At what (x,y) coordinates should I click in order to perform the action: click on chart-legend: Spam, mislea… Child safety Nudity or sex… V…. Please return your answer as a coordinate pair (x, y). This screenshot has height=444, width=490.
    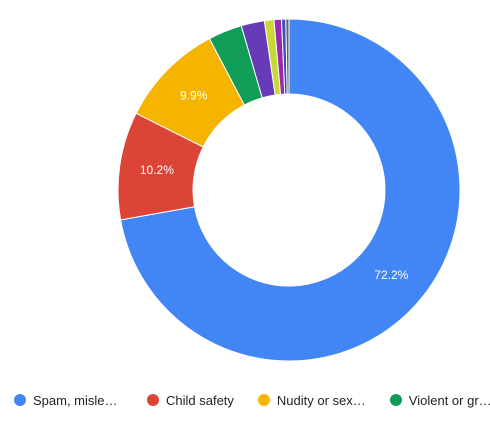
    Looking at the image, I should click on (252, 400).